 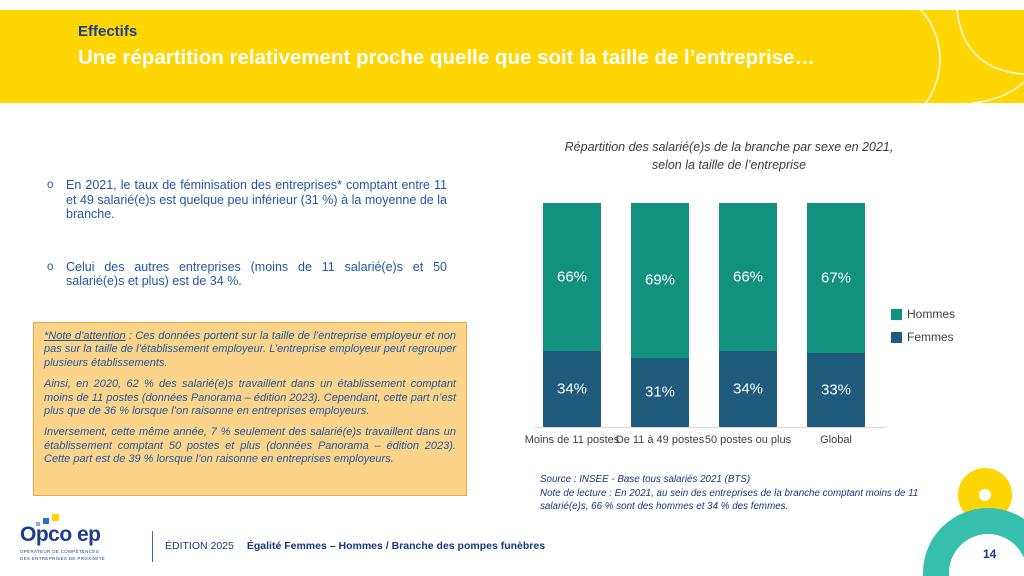 I want to click on bar-segment-hommes: 67%, so click(x=836, y=278).